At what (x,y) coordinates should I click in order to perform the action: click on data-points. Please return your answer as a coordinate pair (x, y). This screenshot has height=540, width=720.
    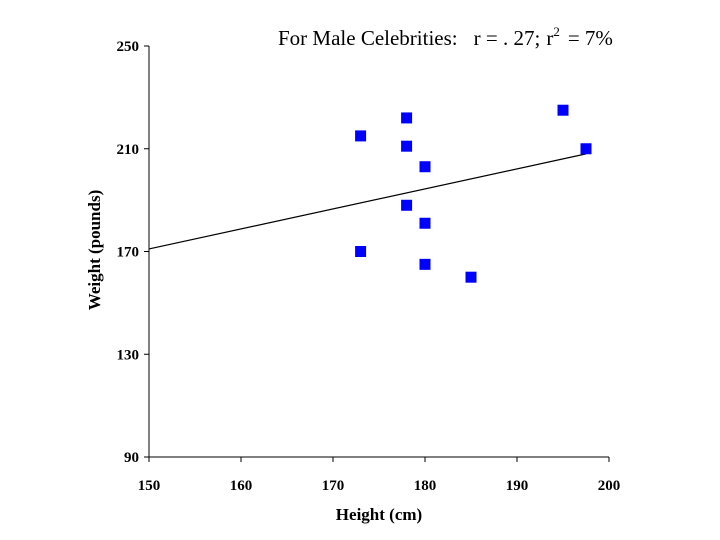
    Looking at the image, I should click on (473, 193).